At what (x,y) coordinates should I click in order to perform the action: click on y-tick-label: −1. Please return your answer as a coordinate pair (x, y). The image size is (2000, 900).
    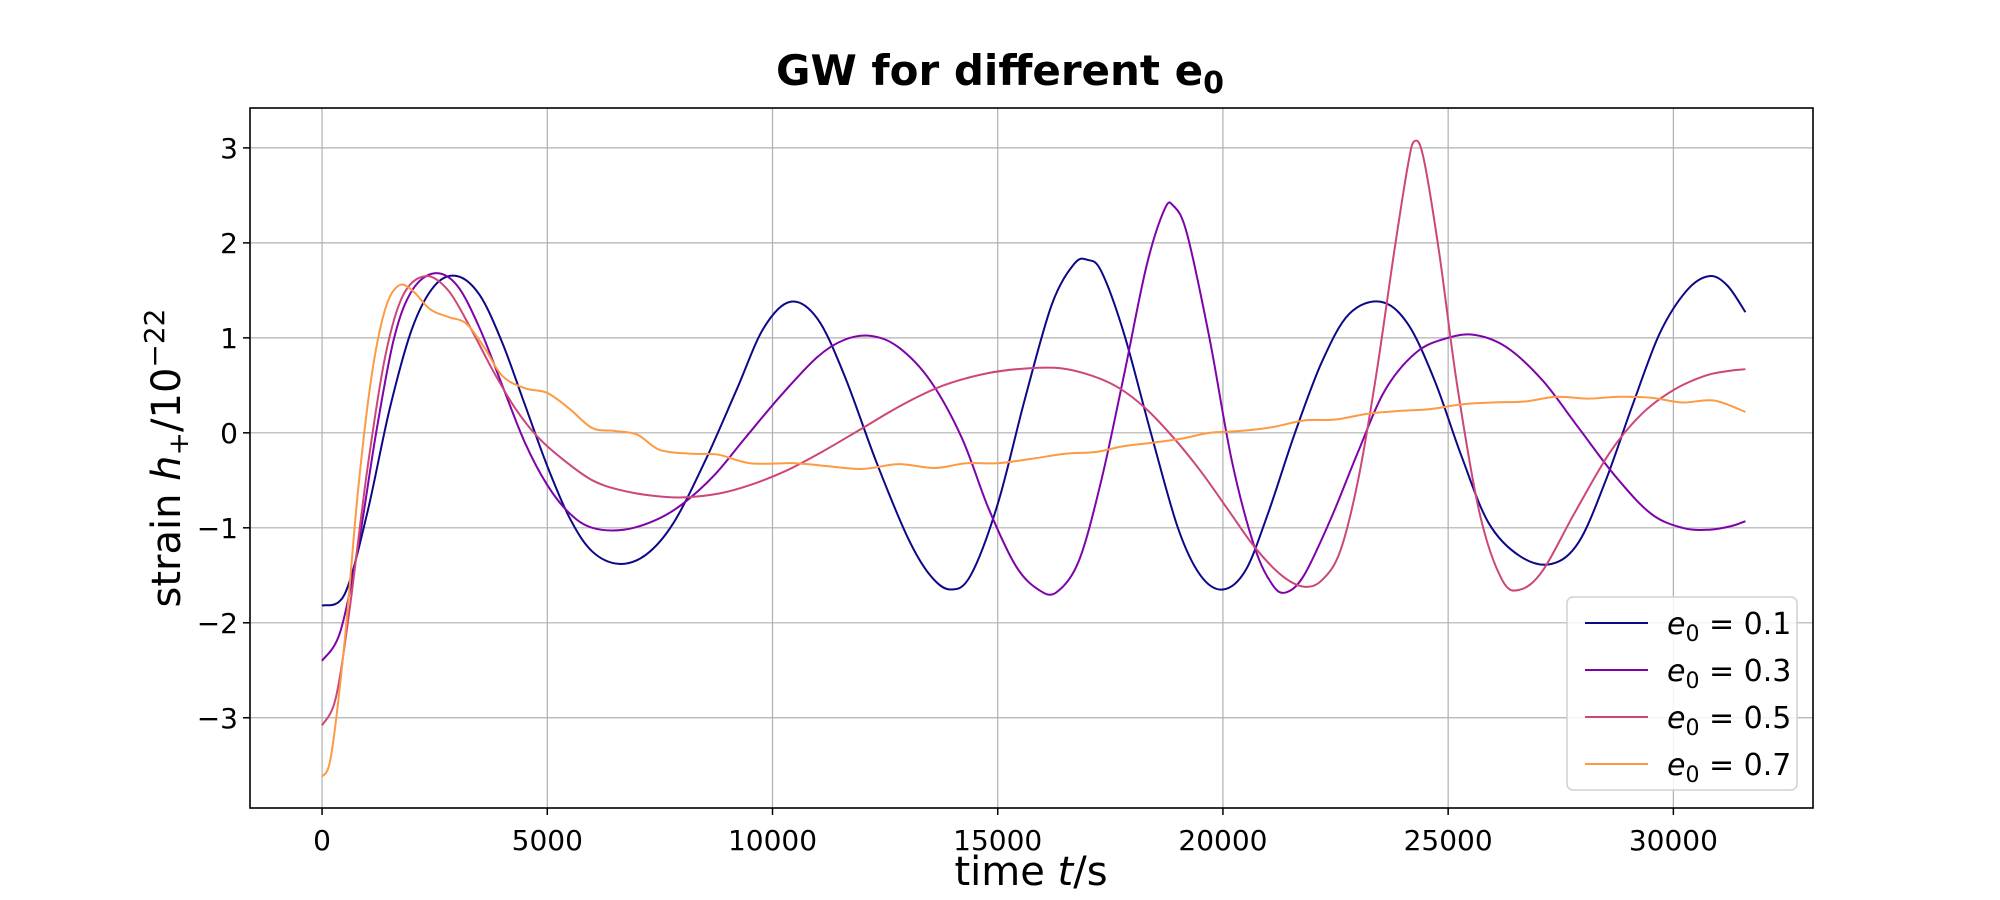
    Looking at the image, I should click on (217, 528).